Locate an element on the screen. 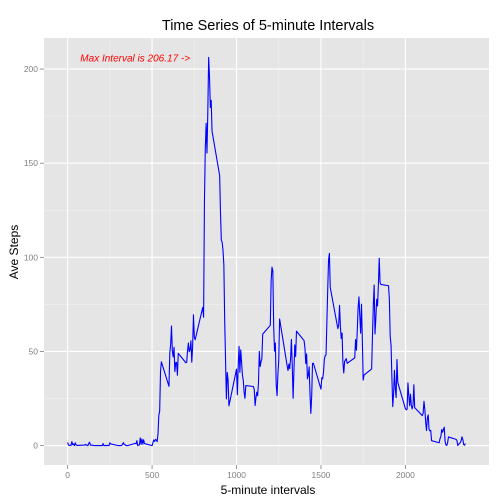  x-axis: 0 500 1000 1500 2000 is located at coordinates (240, 472).